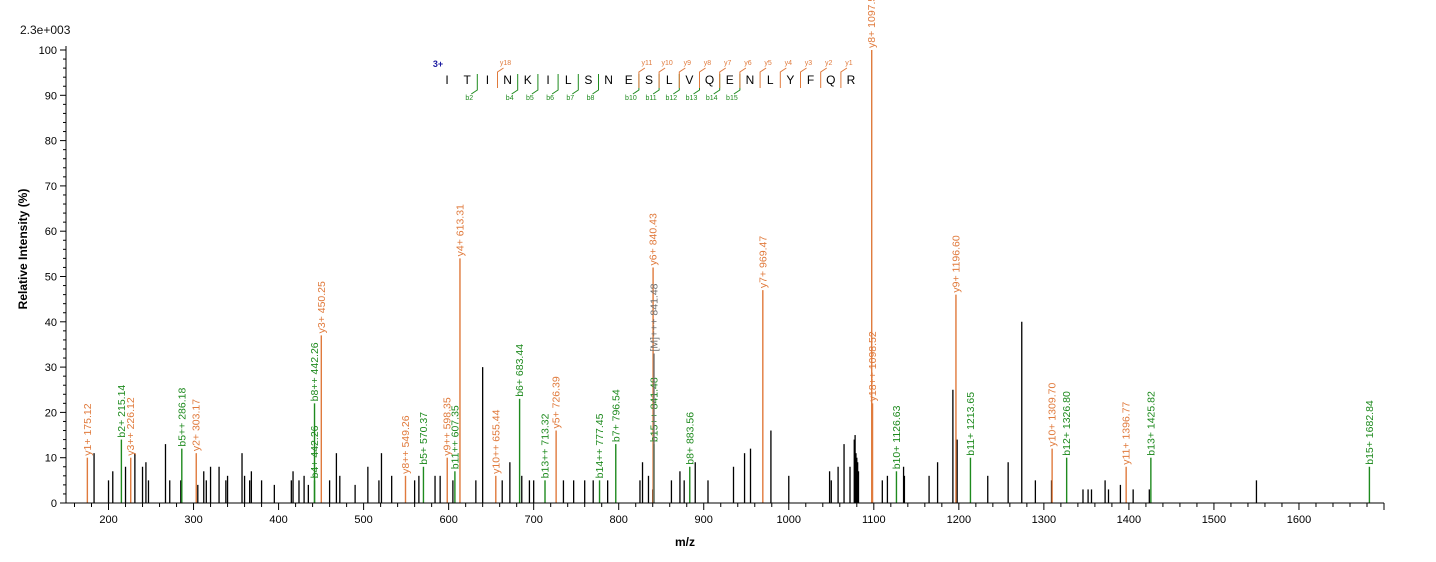  Describe the element at coordinates (874, 520) in the screenshot. I see `x-tick-label: 1100` at that location.